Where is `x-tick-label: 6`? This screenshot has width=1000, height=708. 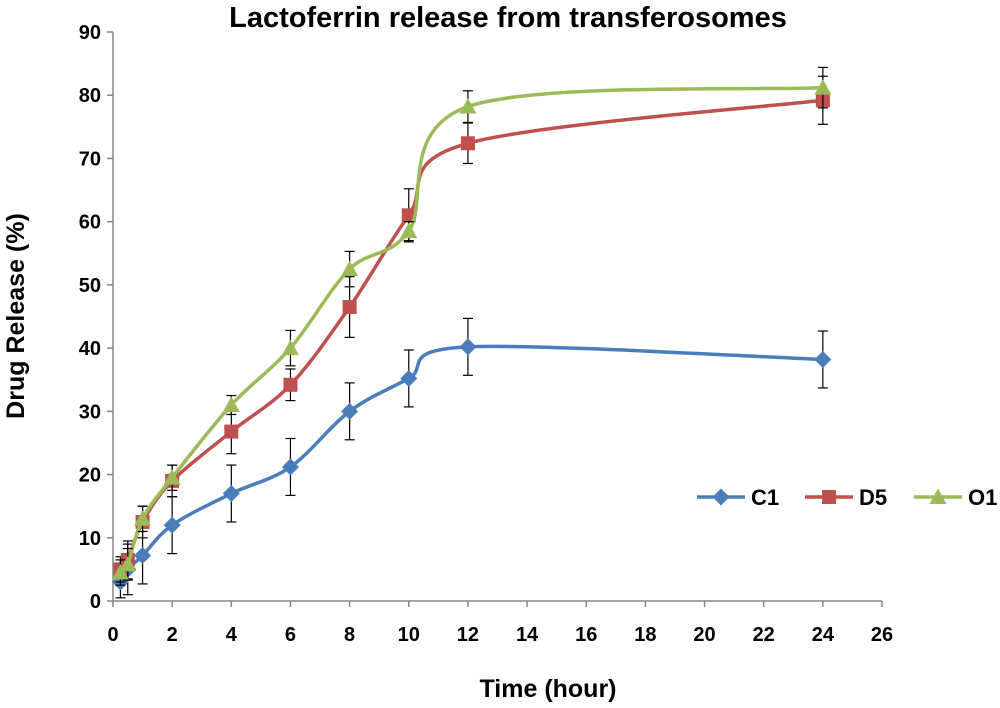
x-tick-label: 6 is located at coordinates (290, 635).